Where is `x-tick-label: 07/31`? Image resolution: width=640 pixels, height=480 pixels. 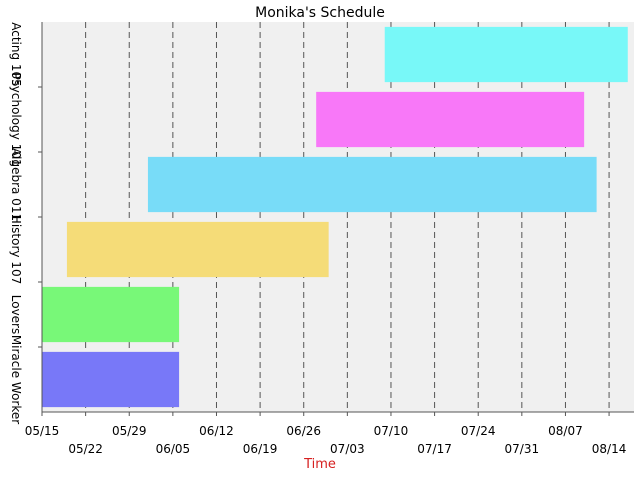
x-tick-label: 07/31 is located at coordinates (522, 449).